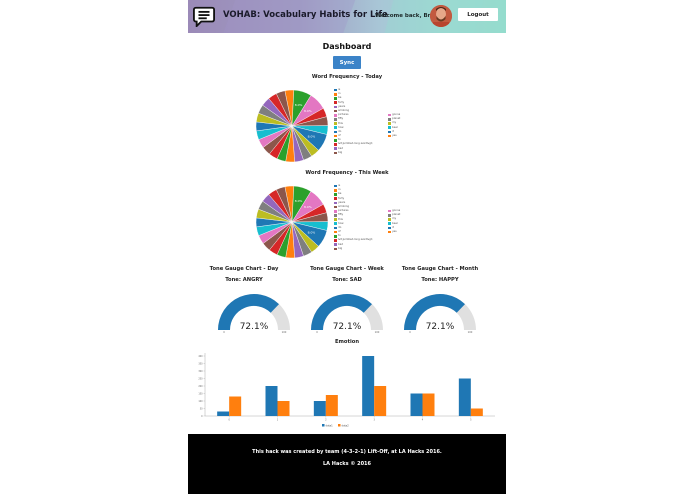 The height and width of the screenshot is (494, 695). Describe the element at coordinates (204, 16) in the screenshot. I see `speech-bubble-icon` at that location.